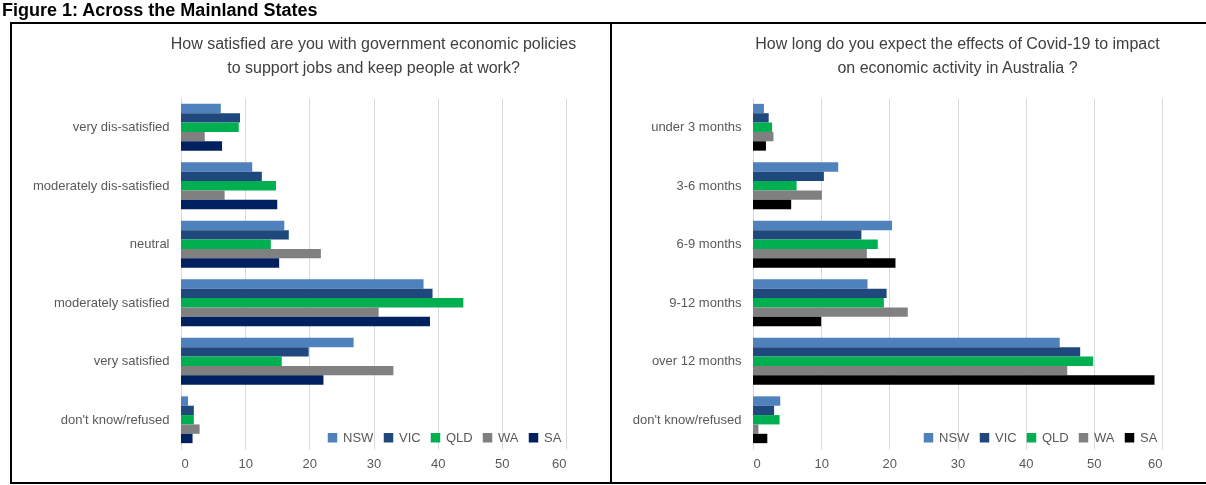 Image resolution: width=1206 pixels, height=485 pixels. Describe the element at coordinates (101, 185) in the screenshot. I see `y-tick-label: moderately dis-satisfied` at that location.